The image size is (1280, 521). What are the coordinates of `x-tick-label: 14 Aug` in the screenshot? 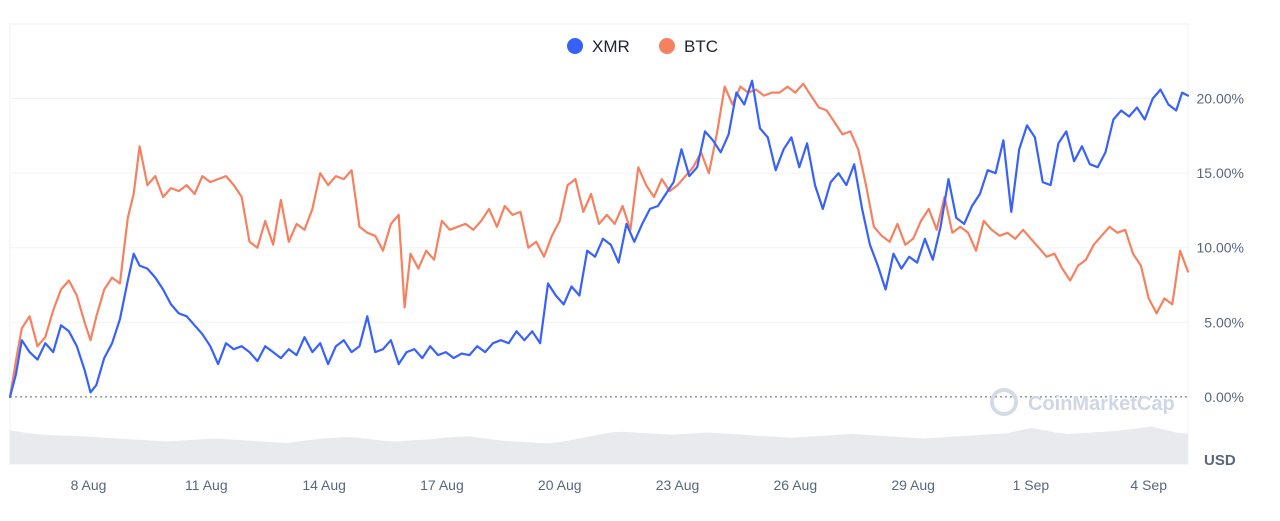 It's located at (324, 485).